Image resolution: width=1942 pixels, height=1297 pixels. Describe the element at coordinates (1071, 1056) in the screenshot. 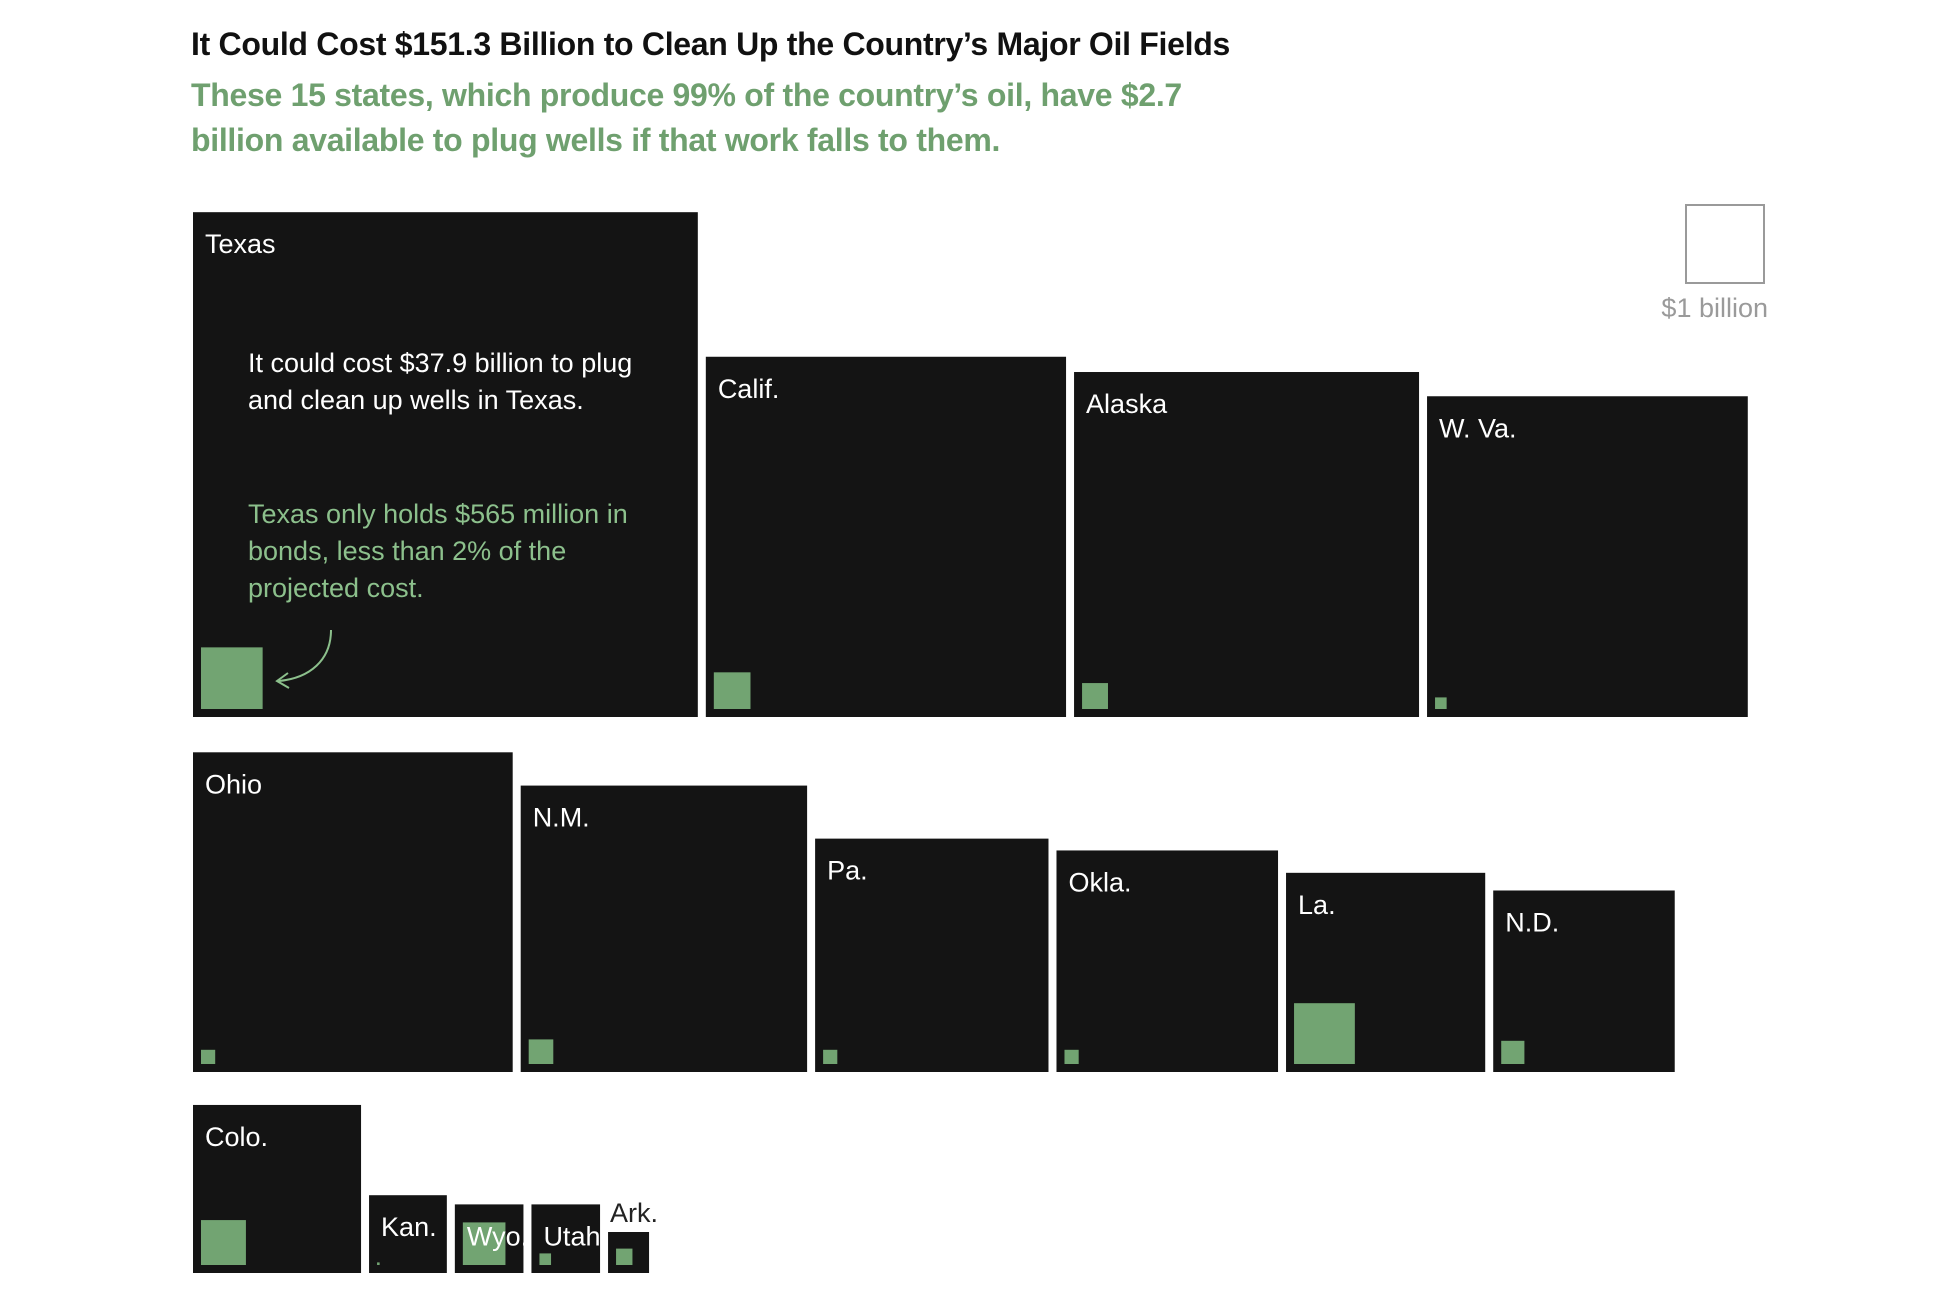

I see `bond-square-okla` at that location.